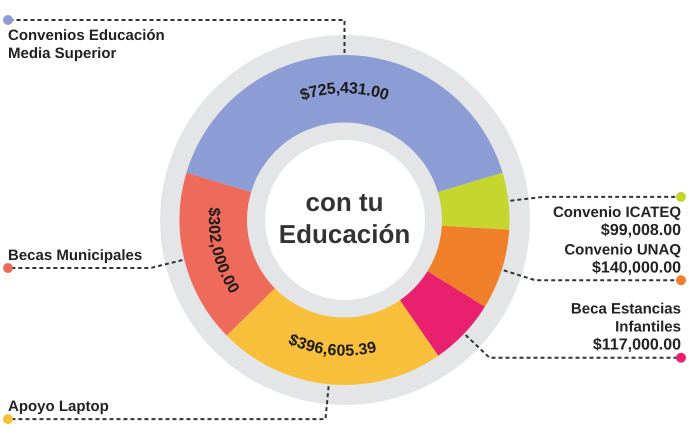  Describe the element at coordinates (58, 407) in the screenshot. I see `slice-label: Apoyo Laptop` at that location.